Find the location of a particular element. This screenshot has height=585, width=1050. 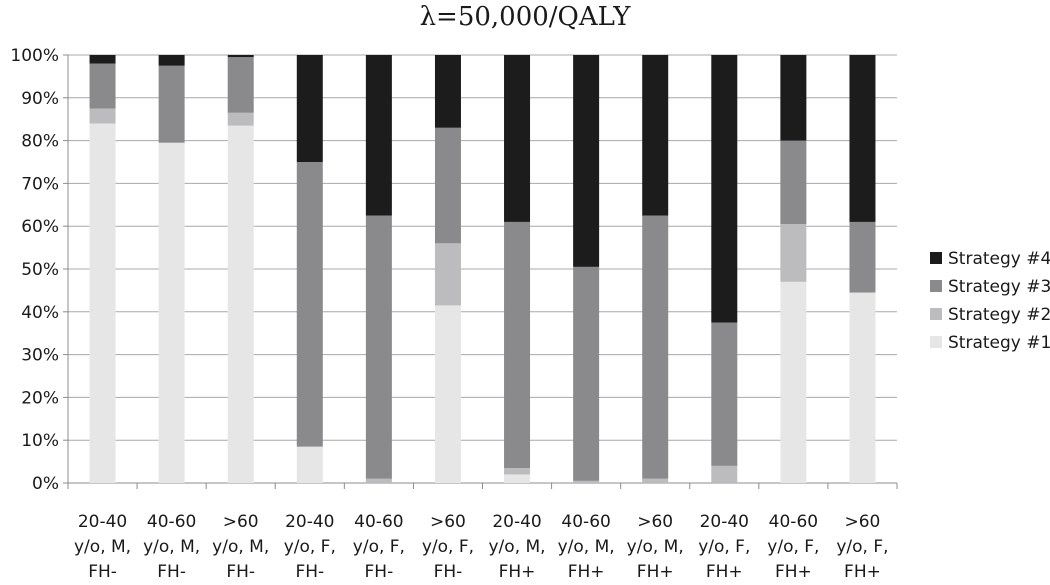

legend-label: Strategy #3 is located at coordinates (999, 287).